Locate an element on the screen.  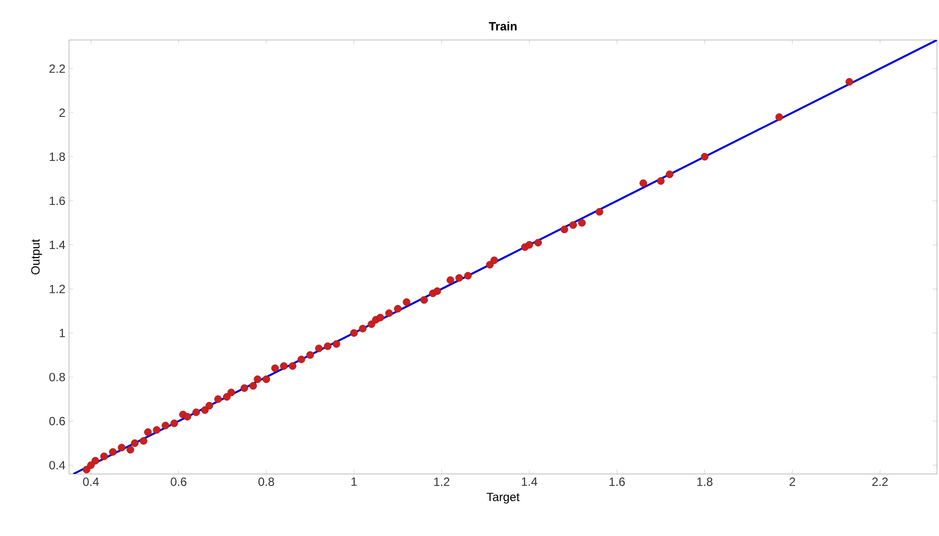
x-tick-label: 1 is located at coordinates (354, 482).